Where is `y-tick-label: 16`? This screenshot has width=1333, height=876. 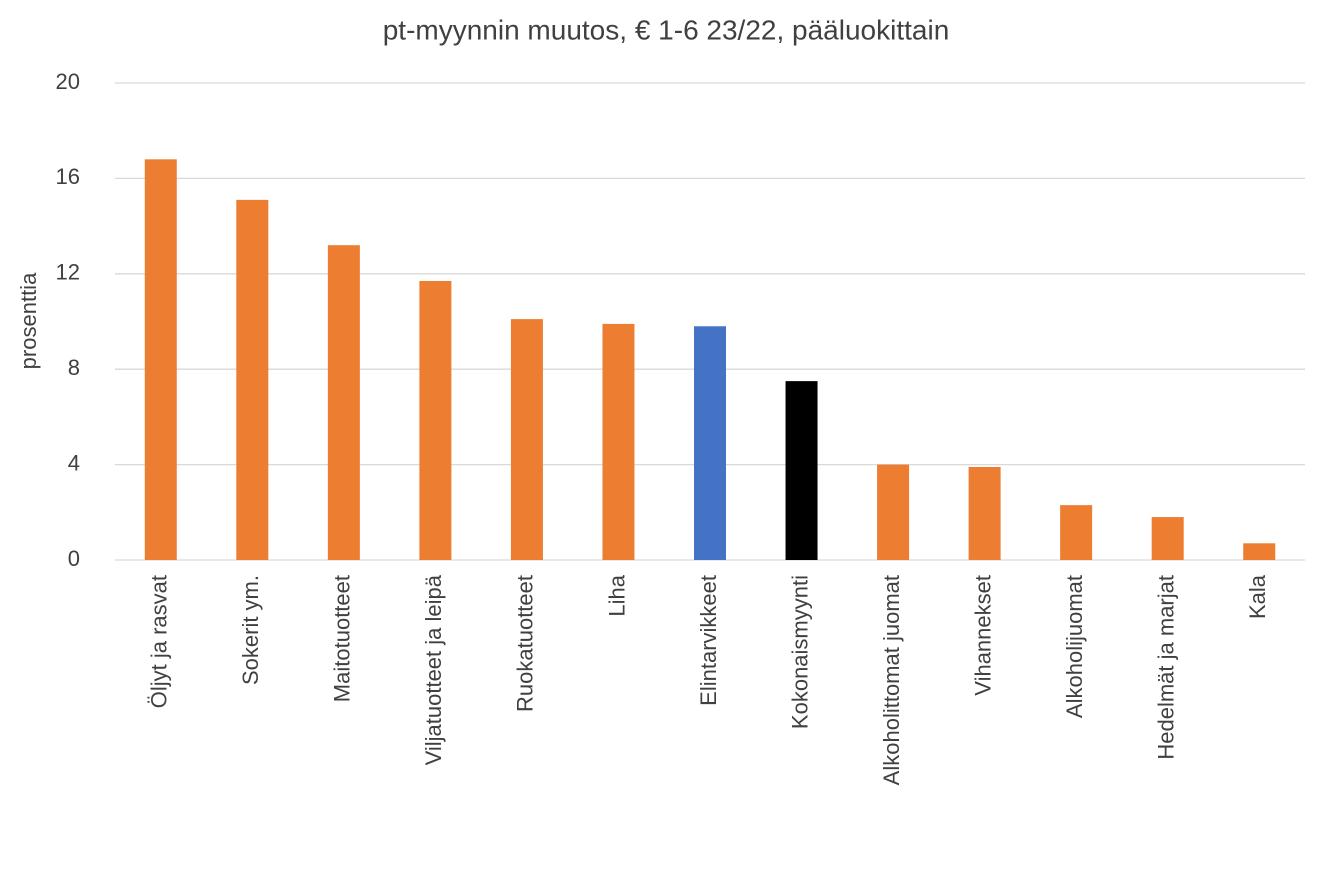 y-tick-label: 16 is located at coordinates (68, 176).